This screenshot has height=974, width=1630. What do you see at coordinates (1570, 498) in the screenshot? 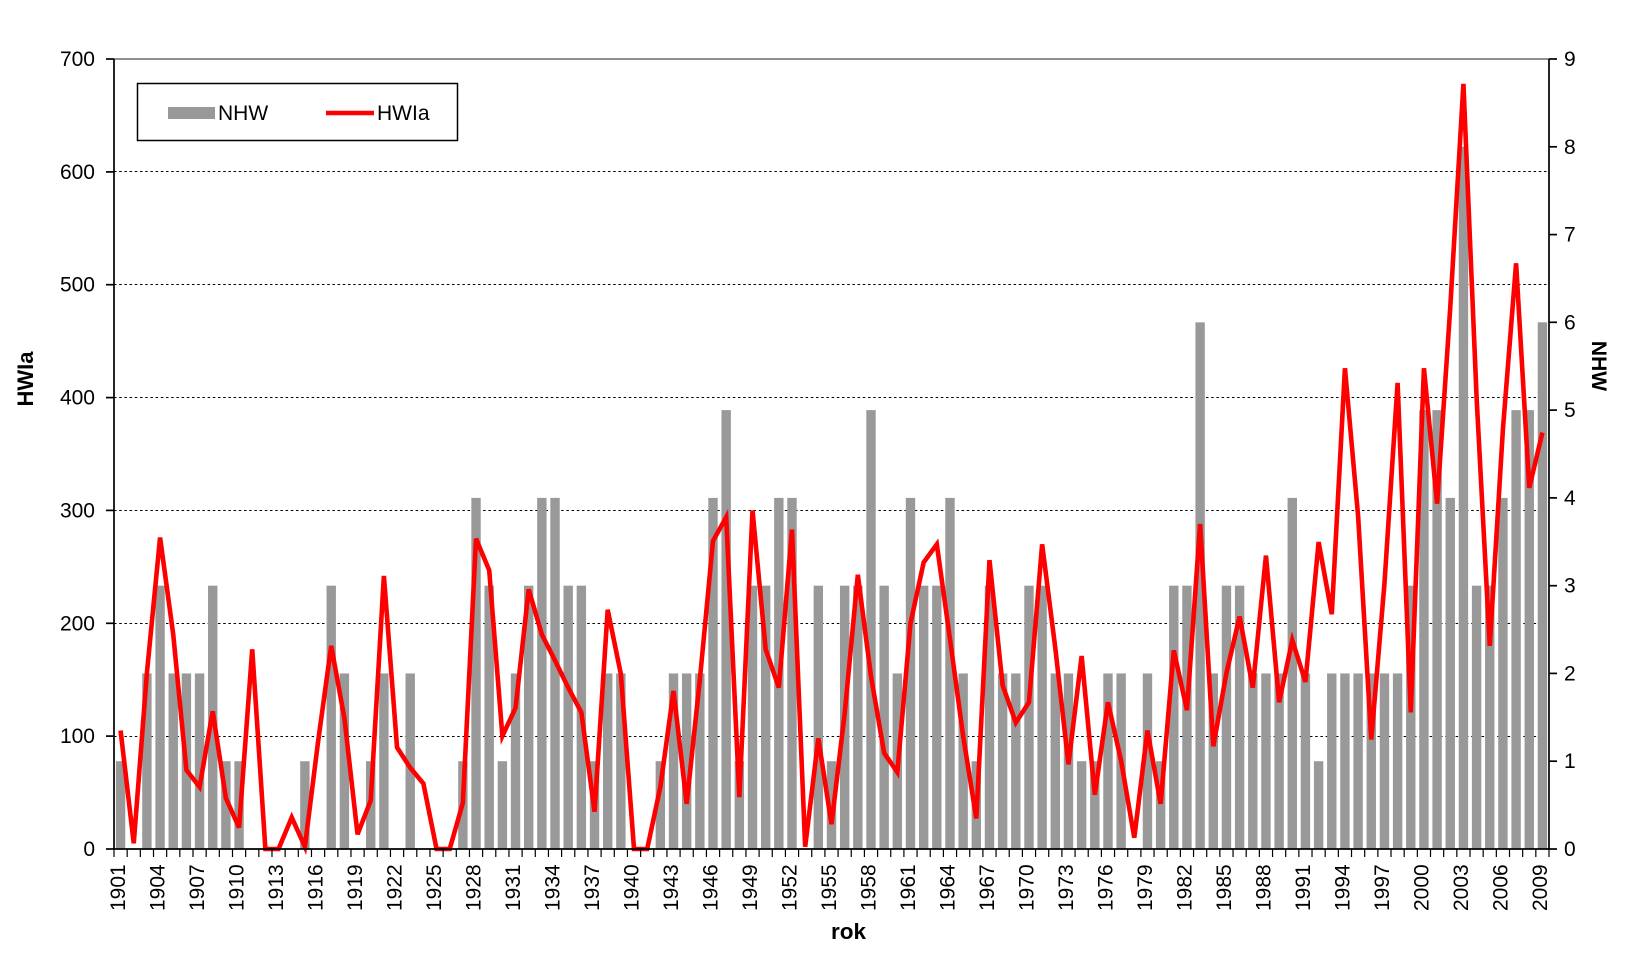
I see `svg-text: 4` at bounding box center [1570, 498].